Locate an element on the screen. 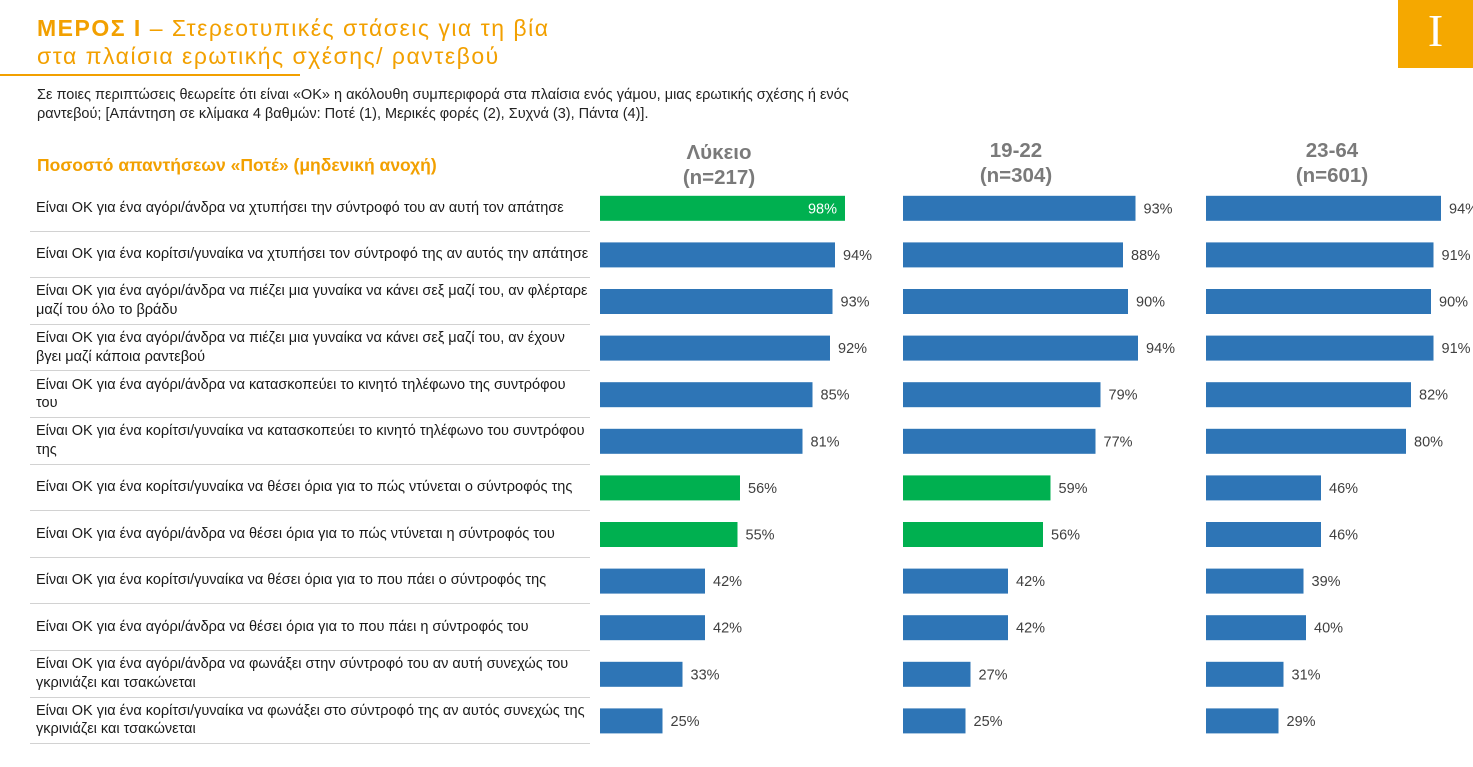  bar-value-label: 80% is located at coordinates (1428, 442).